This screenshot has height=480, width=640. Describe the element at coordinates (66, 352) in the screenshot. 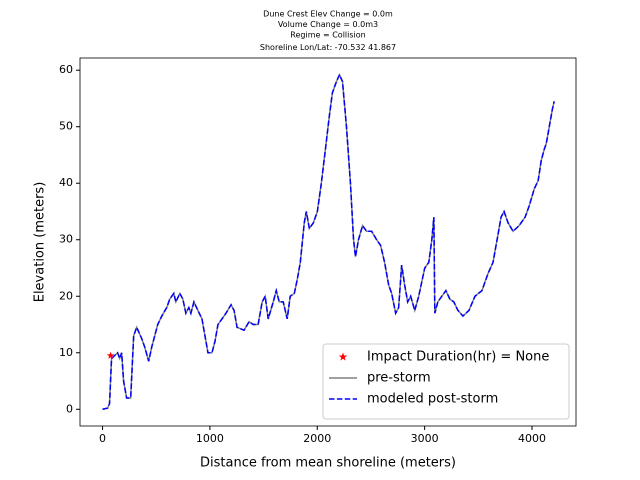

I see `y-tick-label: 10` at that location.